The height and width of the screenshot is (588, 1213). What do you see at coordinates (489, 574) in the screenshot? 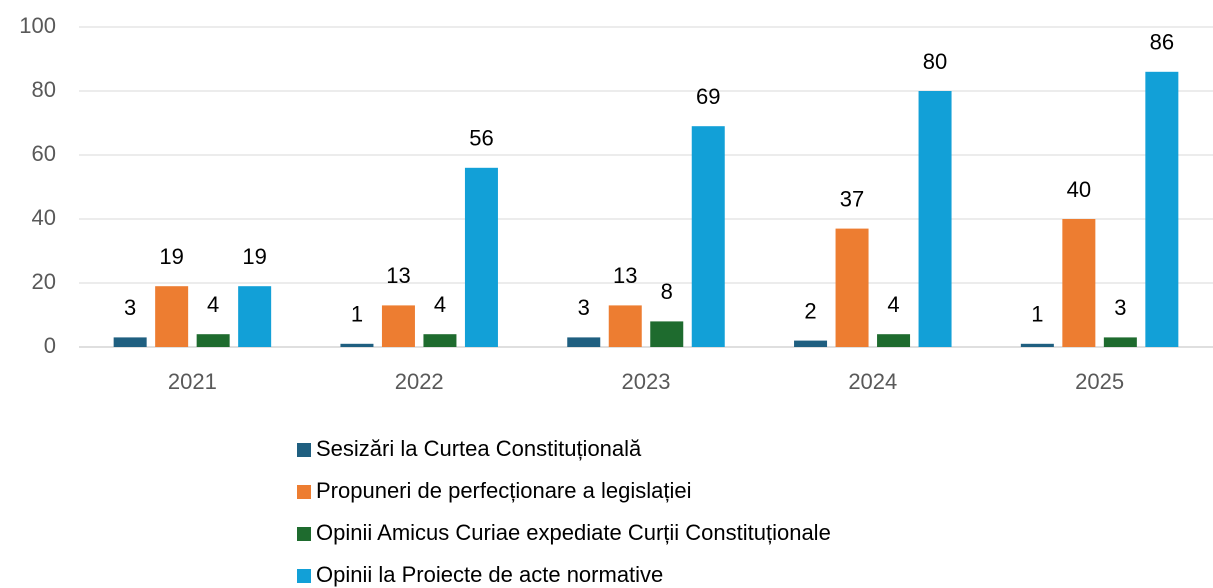
I see `legend-label: Opinii la Proiecte de acte normative` at bounding box center [489, 574].